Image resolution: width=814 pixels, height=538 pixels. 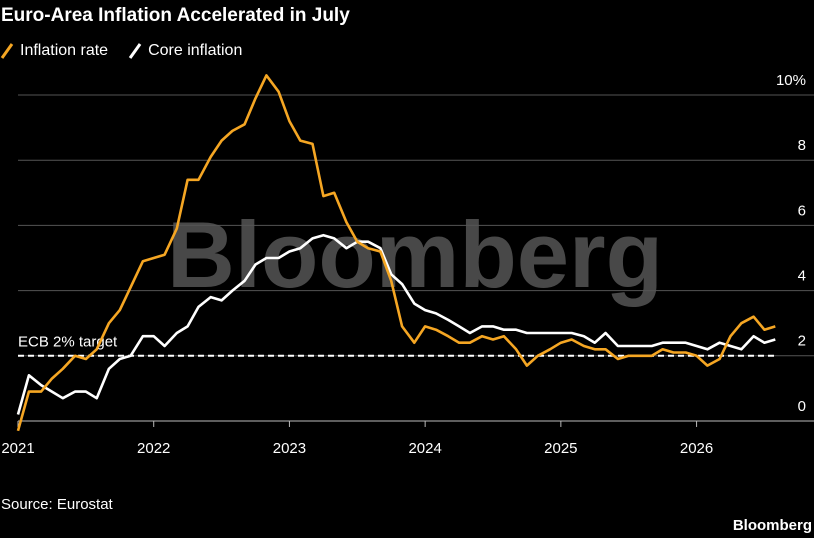 What do you see at coordinates (802, 406) in the screenshot?
I see `y-tick-label: 0` at bounding box center [802, 406].